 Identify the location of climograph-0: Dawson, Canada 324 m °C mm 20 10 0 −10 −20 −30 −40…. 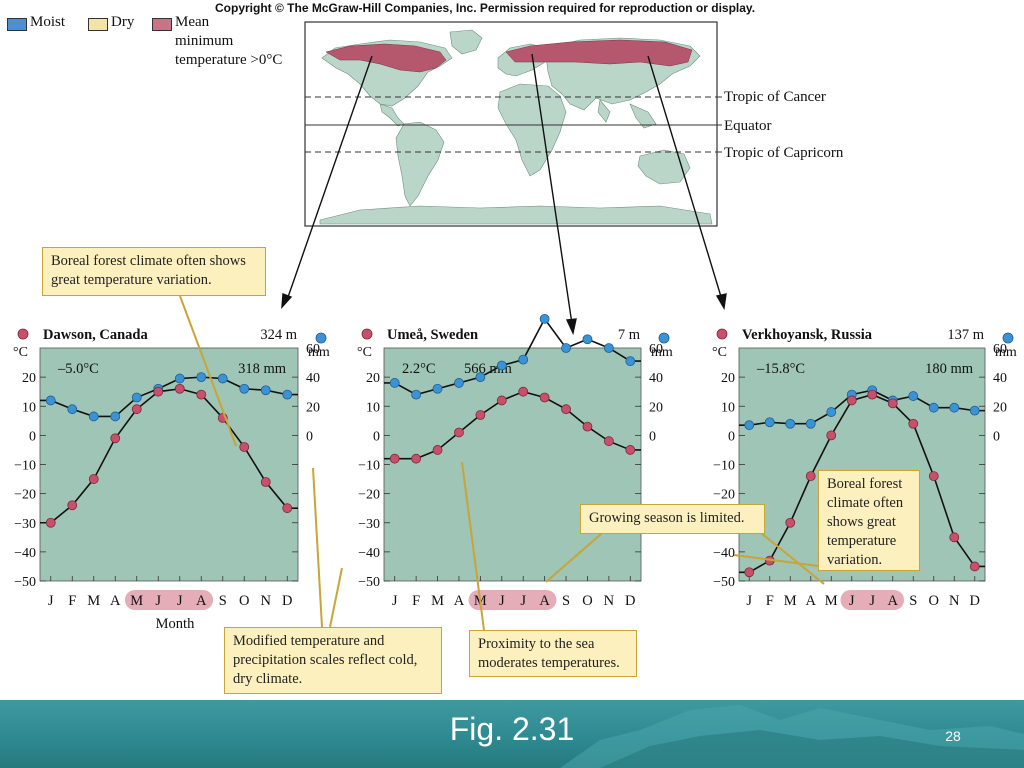
(171, 479).